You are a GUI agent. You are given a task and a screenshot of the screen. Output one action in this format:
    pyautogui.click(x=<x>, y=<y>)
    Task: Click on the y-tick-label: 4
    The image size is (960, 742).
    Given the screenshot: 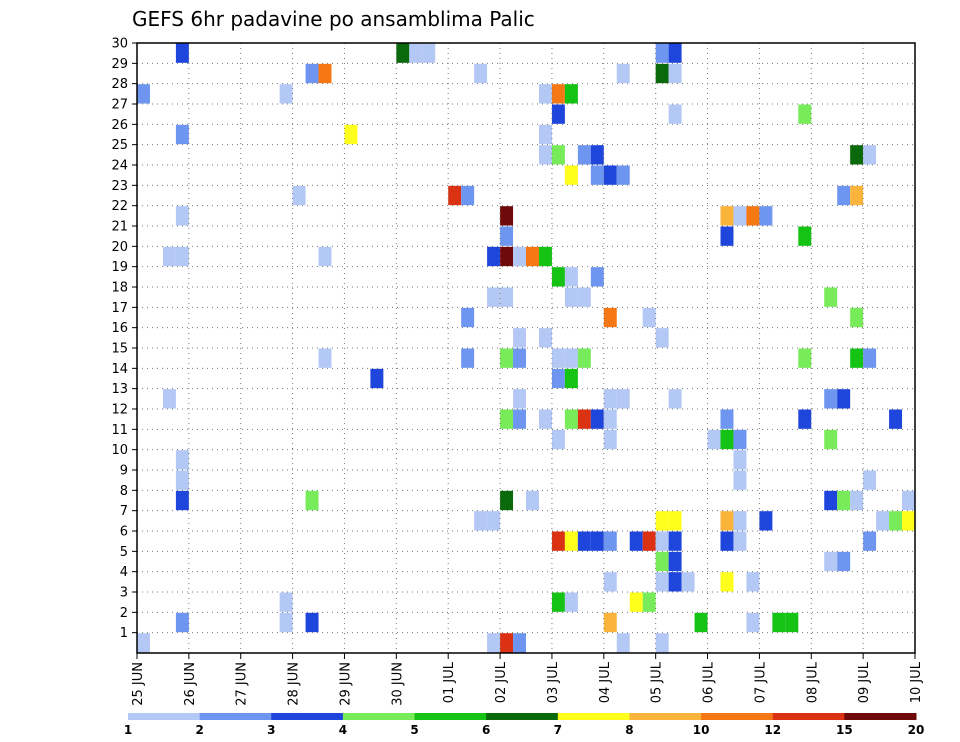 What is the action you would take?
    pyautogui.click(x=124, y=572)
    